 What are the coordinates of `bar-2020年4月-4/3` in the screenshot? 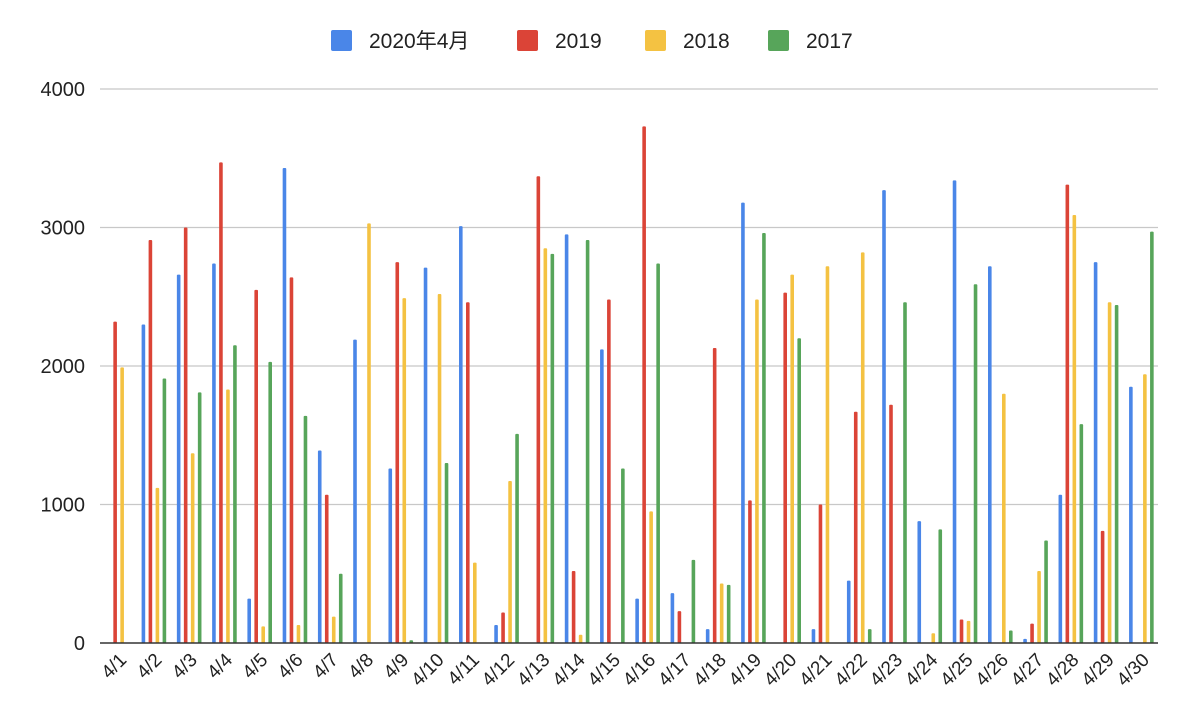 It's located at (178, 458).